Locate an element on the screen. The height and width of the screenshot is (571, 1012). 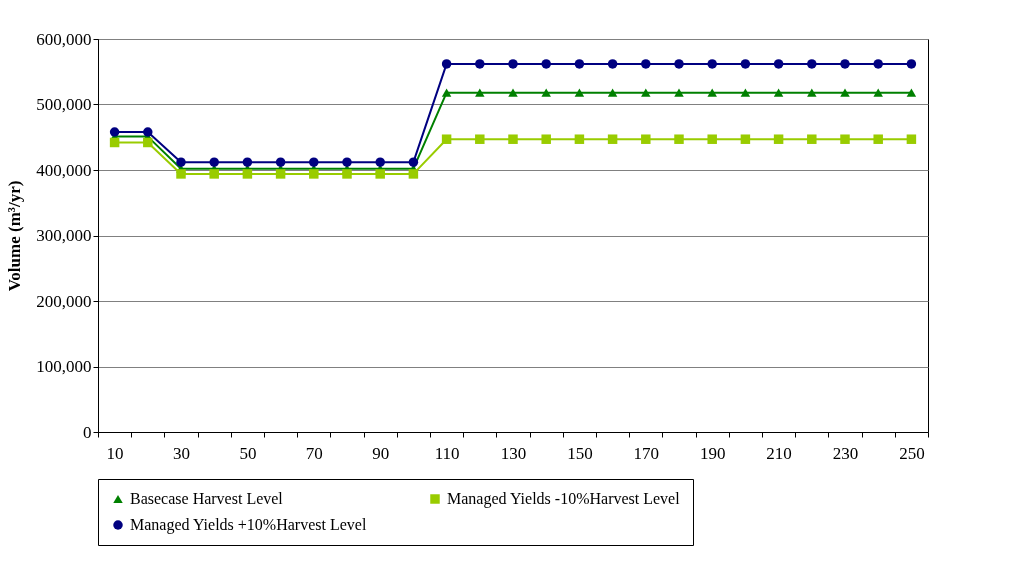
y-tick-label: 600,000 is located at coordinates (64, 39).